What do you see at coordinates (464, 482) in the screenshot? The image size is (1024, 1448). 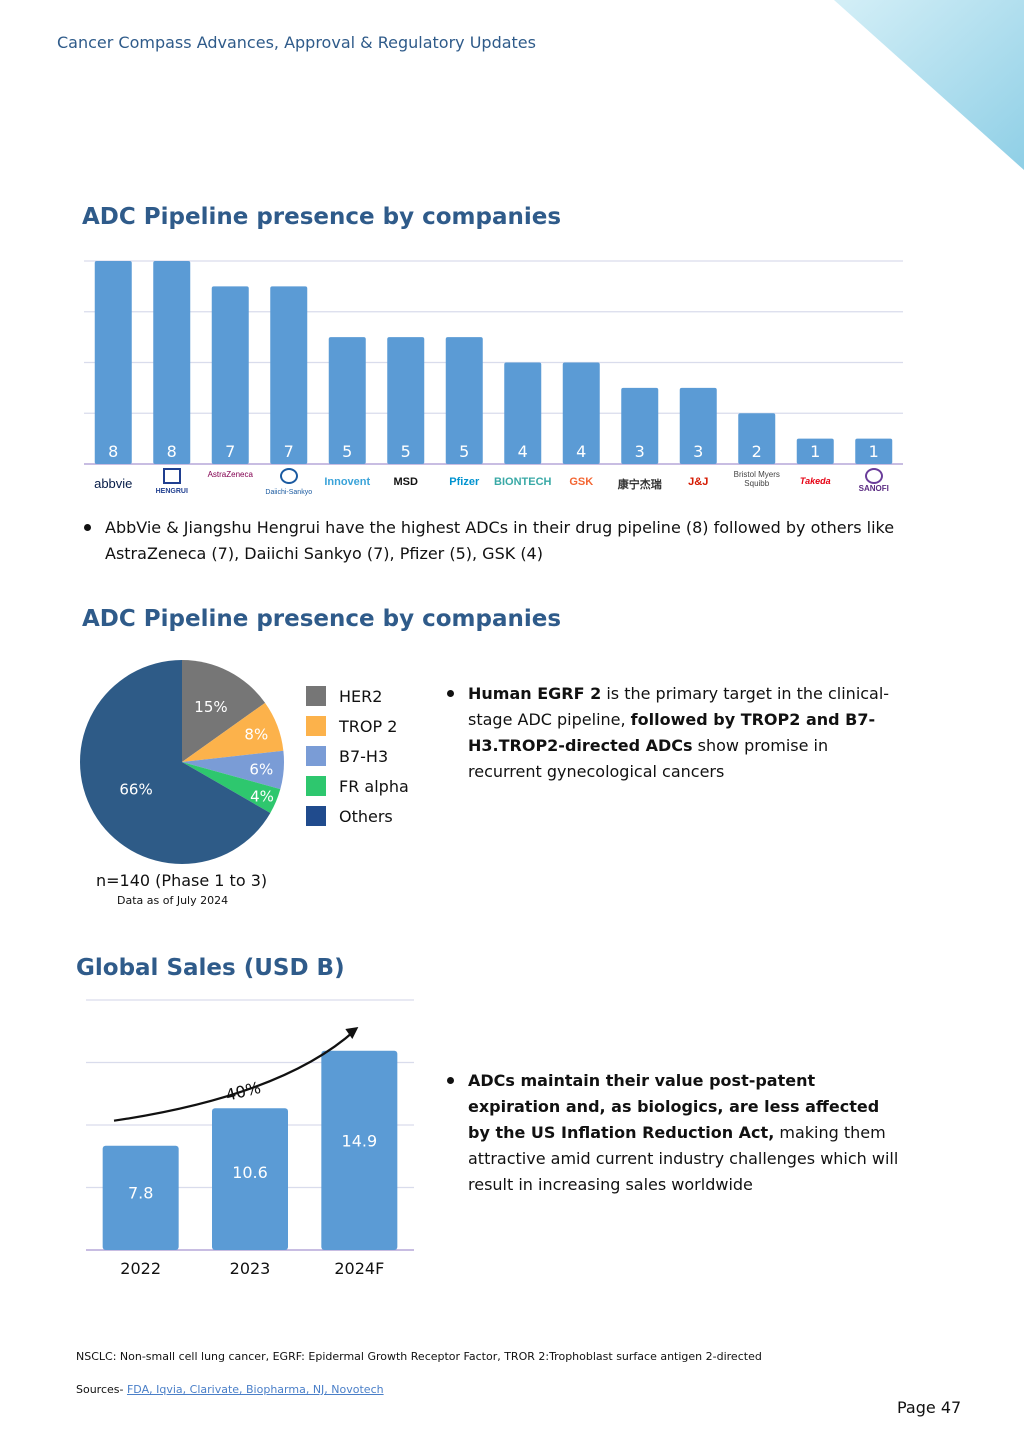 I see `pfizer-logo: Pfizer` at bounding box center [464, 482].